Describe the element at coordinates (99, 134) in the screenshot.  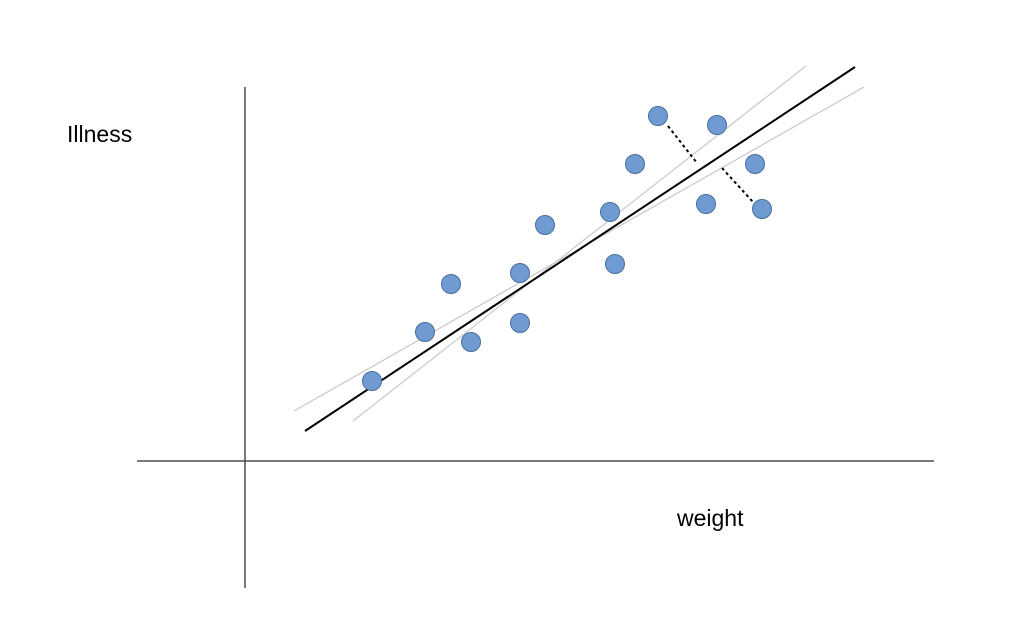
I see `y-axis-label: Illness` at that location.